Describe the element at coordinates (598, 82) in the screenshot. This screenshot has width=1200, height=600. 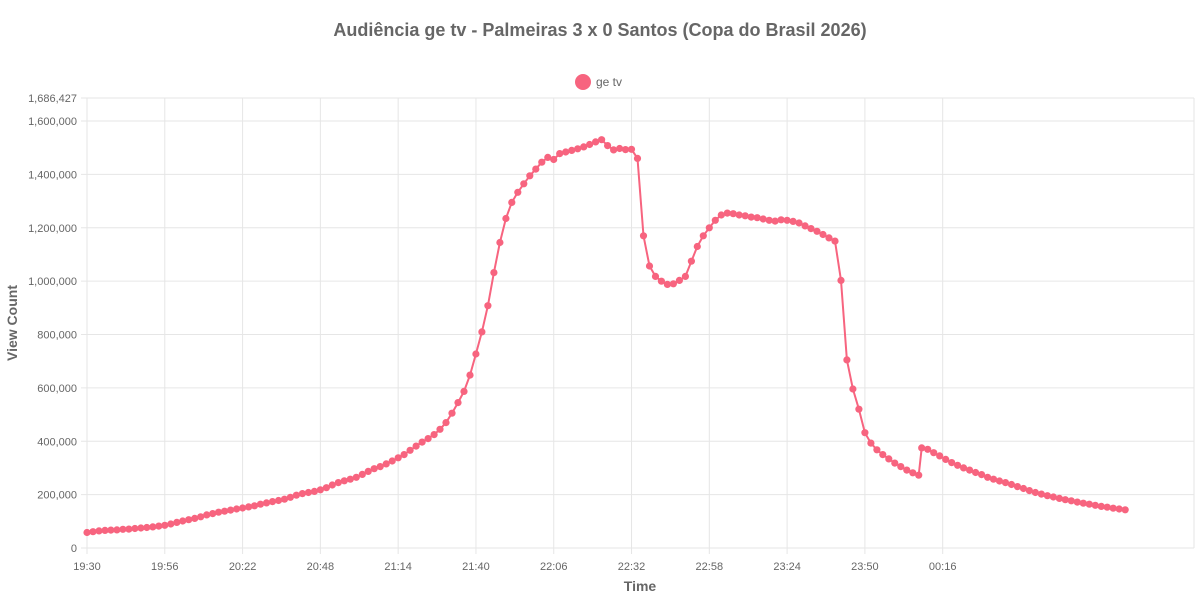
I see `legend: ge tv` at that location.